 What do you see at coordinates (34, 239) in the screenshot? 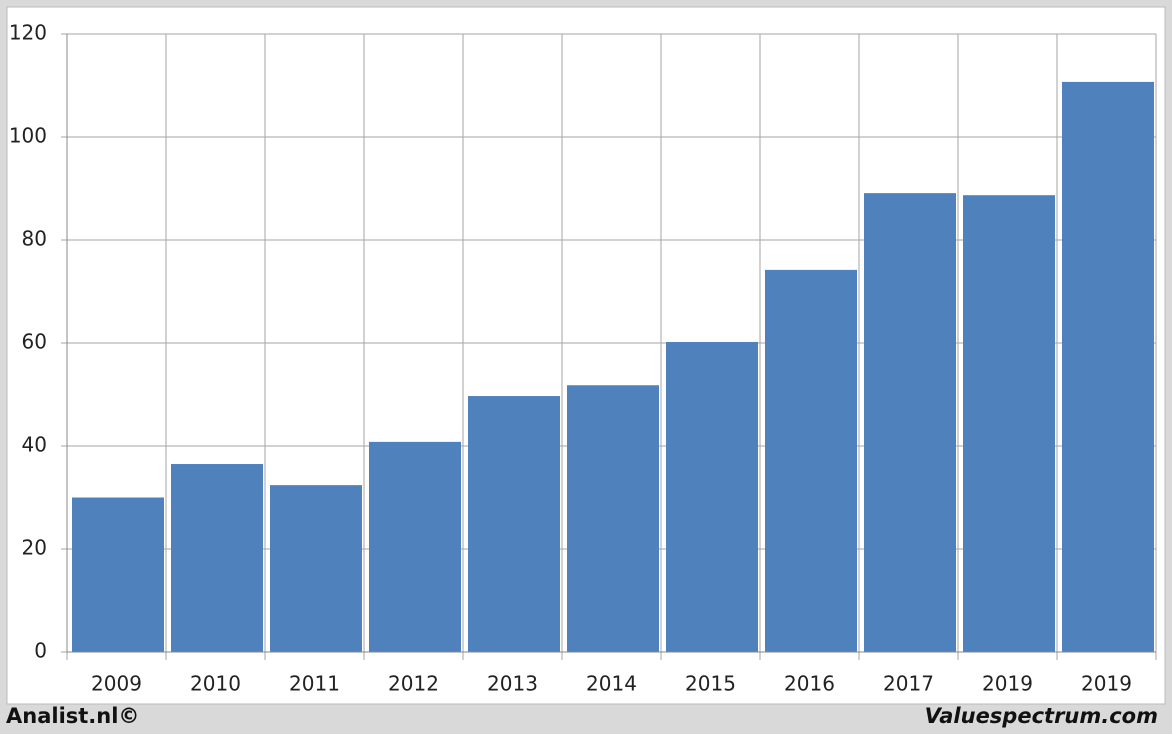
I see `y-tick-label: 80` at bounding box center [34, 239].